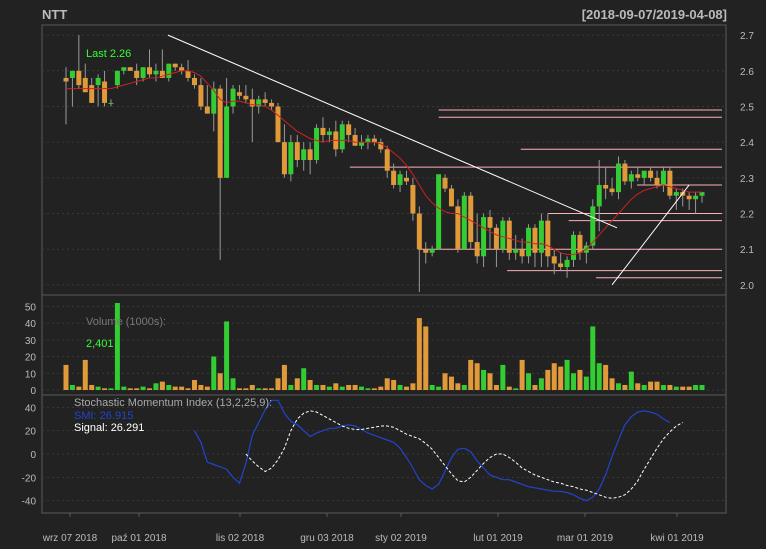  What do you see at coordinates (103, 416) in the screenshot?
I see `smi-value-label: SMI: 26.915` at bounding box center [103, 416].